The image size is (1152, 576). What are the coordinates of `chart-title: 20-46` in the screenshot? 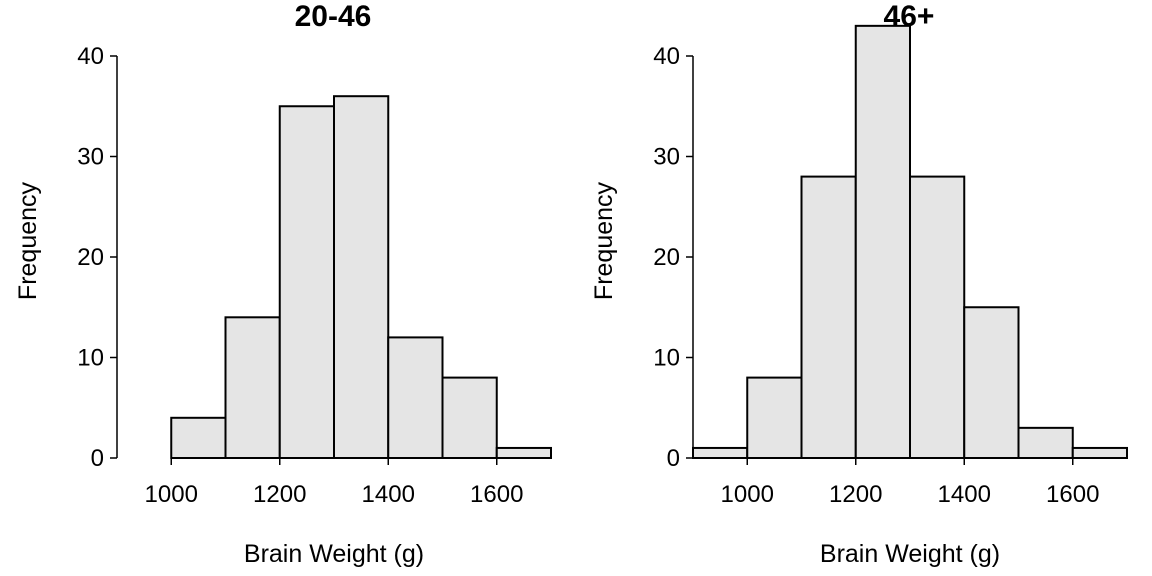 It's located at (333, 16).